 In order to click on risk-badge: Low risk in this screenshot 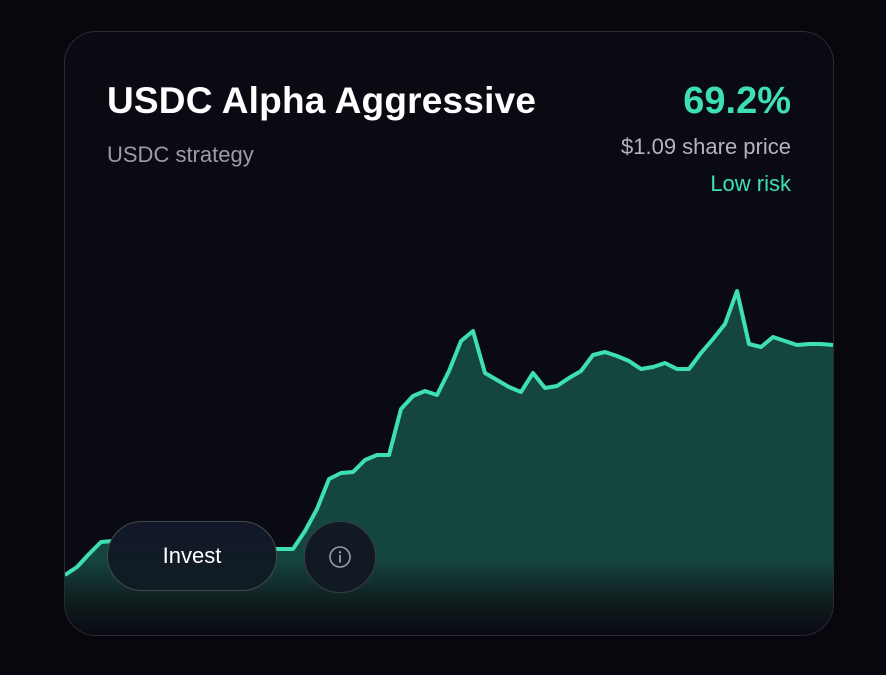, I will do `click(750, 183)`.